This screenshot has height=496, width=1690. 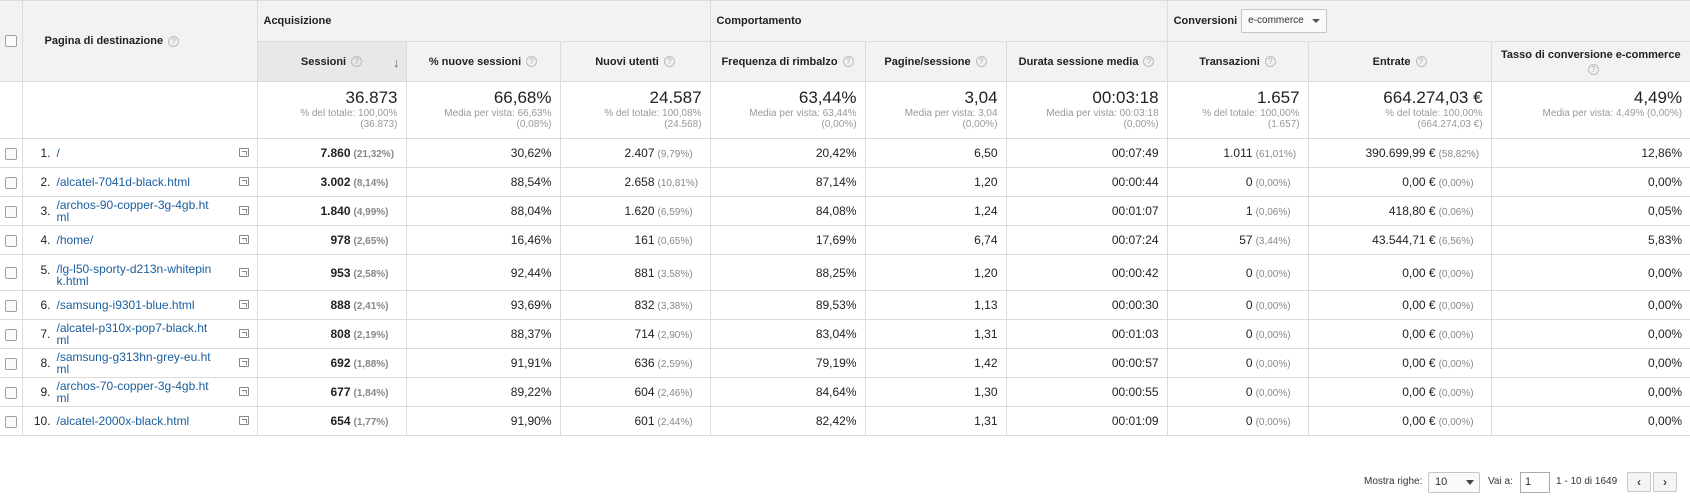 I want to click on page-cell: 1. /, so click(x=139, y=153).